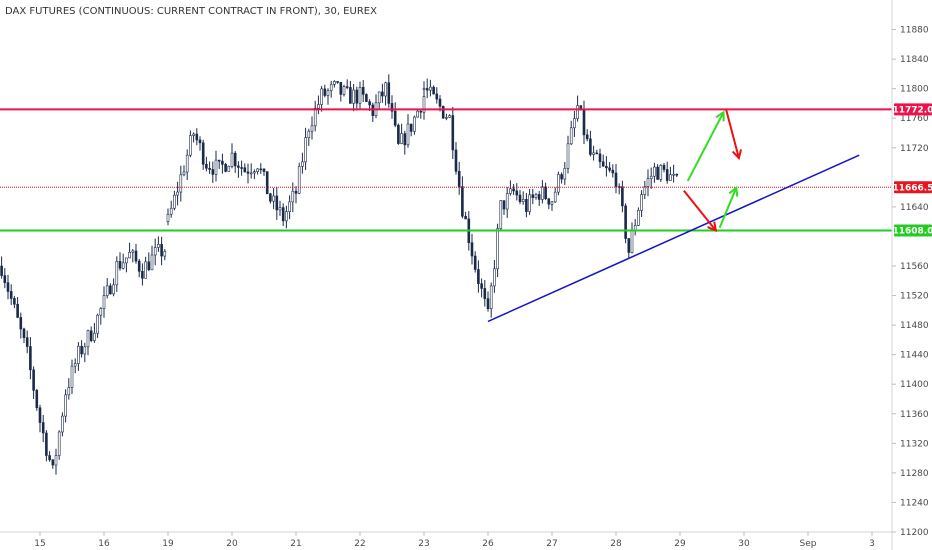 This screenshot has width=932, height=550. I want to click on y-tick-label: 11520, so click(914, 297).